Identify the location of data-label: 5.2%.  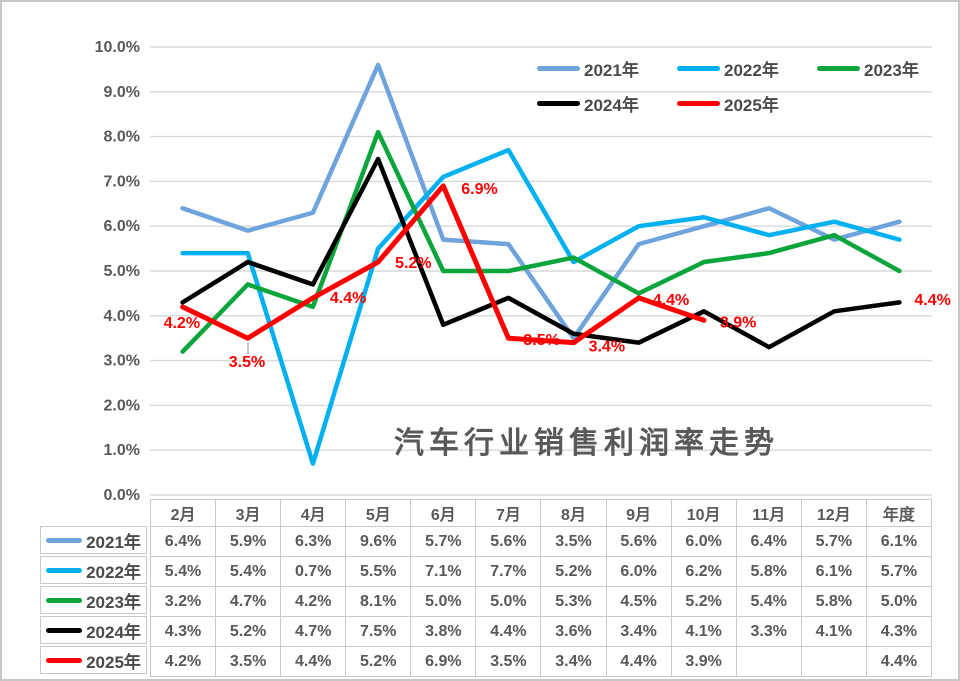
(413, 263).